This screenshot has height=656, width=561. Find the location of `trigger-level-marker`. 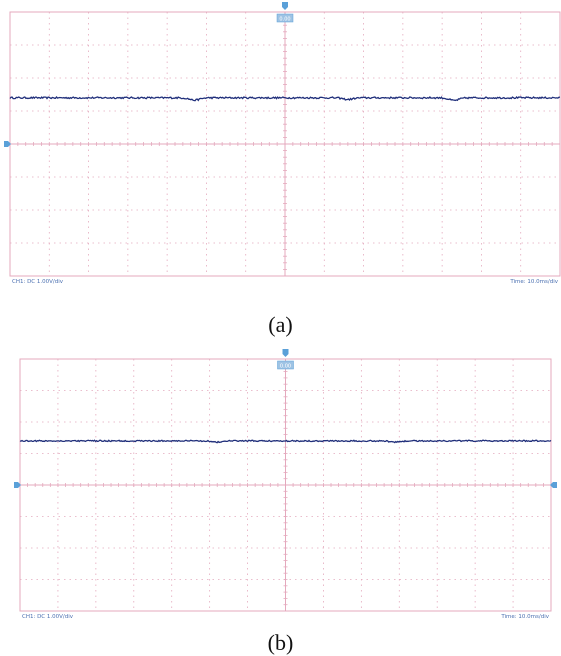

trigger-level-marker is located at coordinates (553, 485).